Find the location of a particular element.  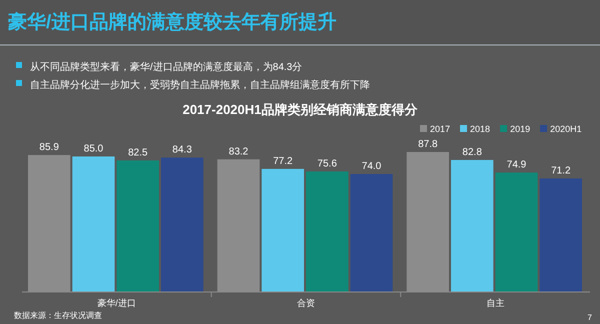

legend-label: 2018 is located at coordinates (480, 129).